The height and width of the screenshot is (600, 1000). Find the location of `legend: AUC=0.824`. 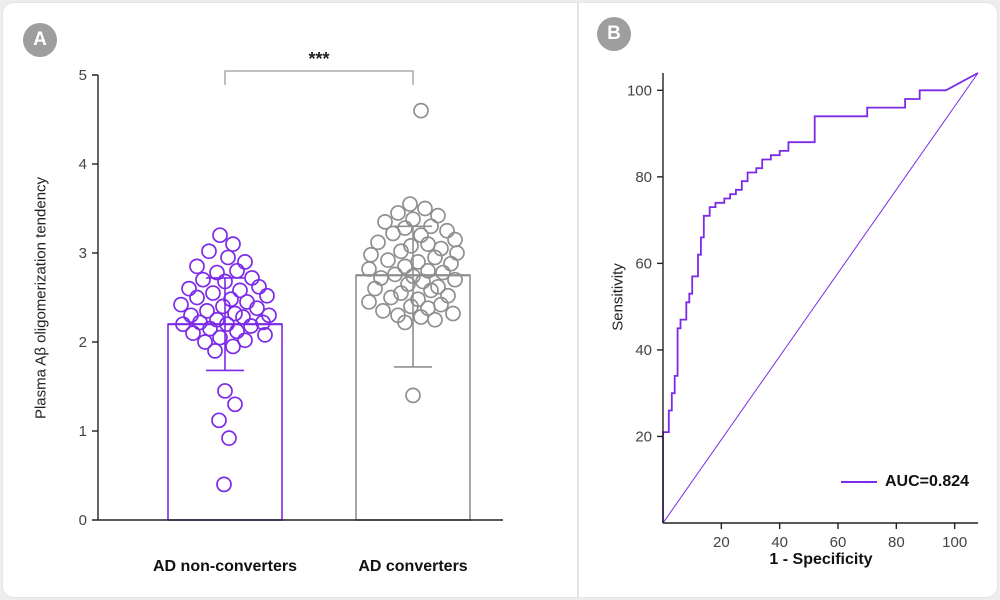

legend: AUC=0.824 is located at coordinates (905, 482).